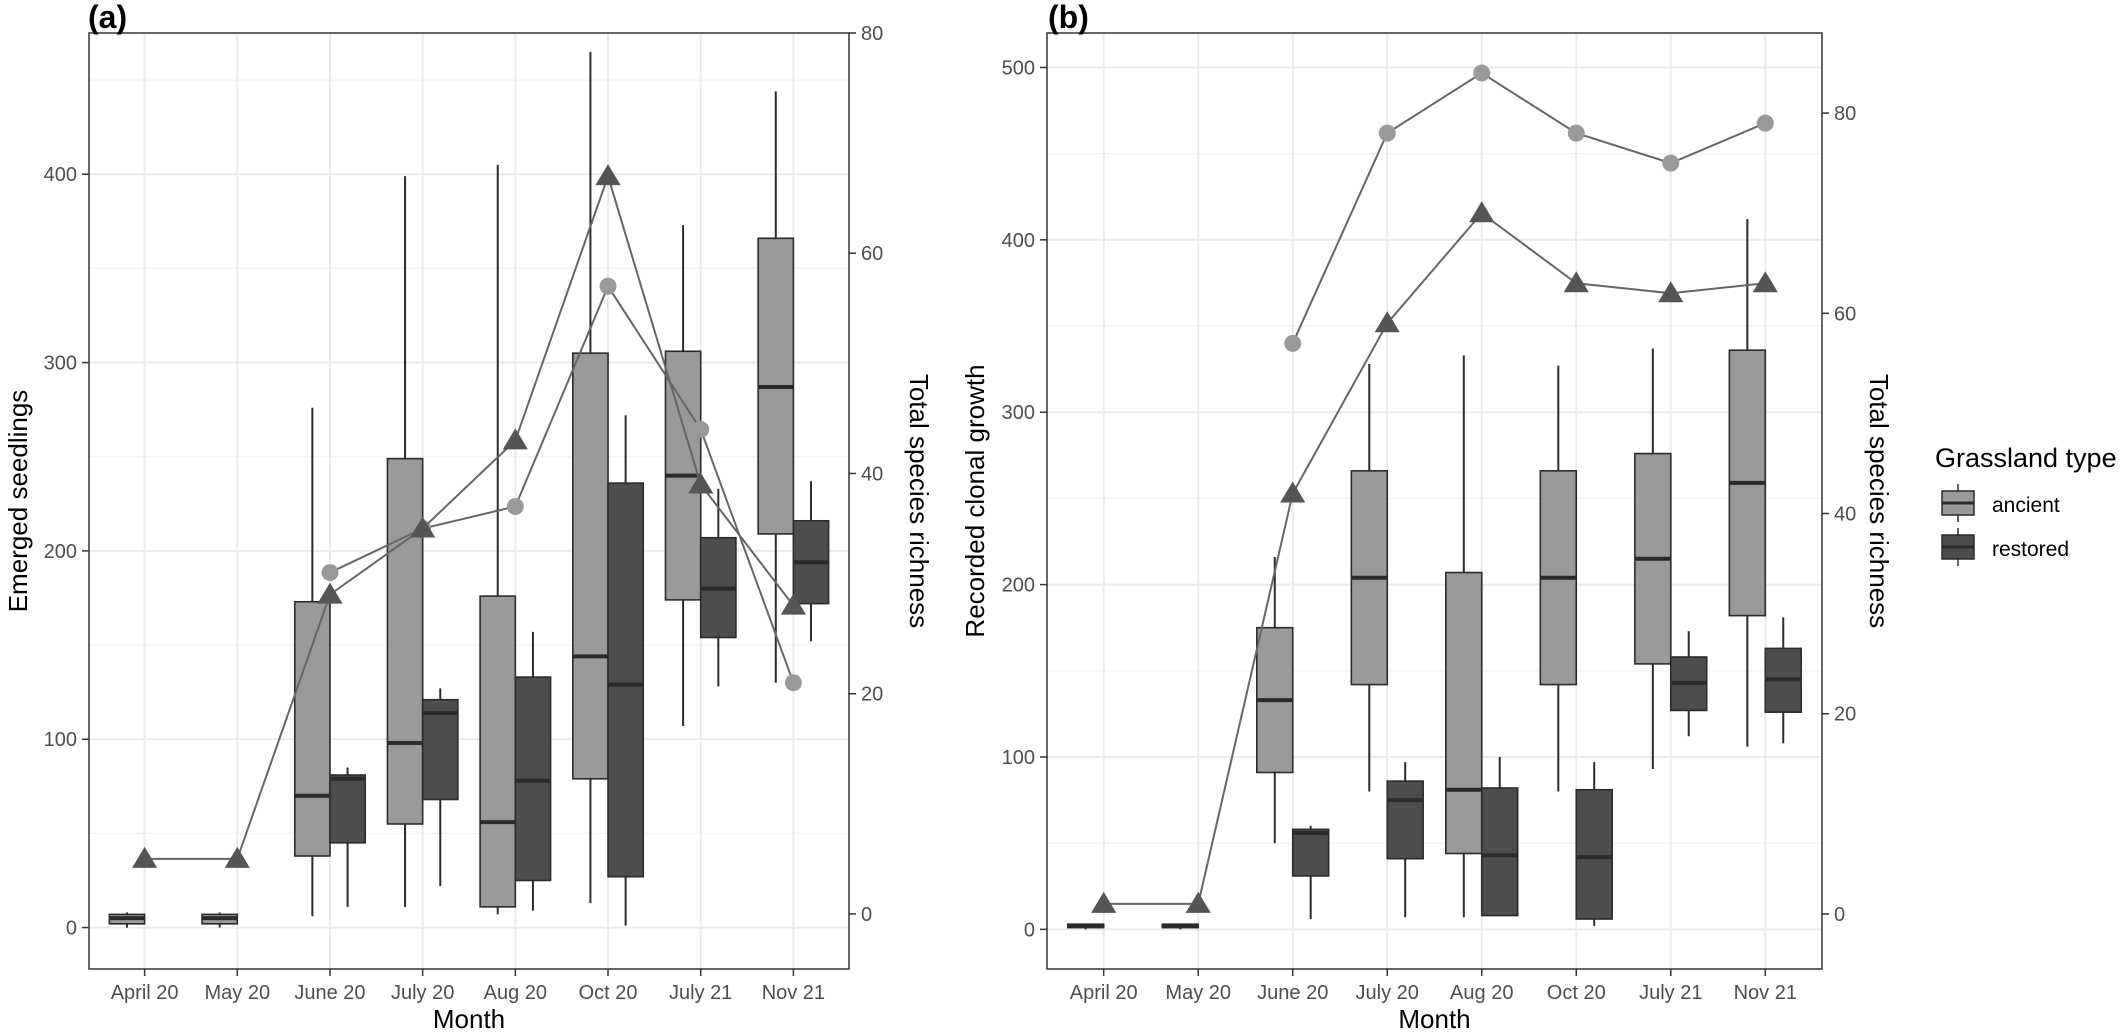 The width and height of the screenshot is (2128, 1036). Describe the element at coordinates (975, 500) in the screenshot. I see `panel-b-y-axis-title: Recorded clonal growth` at that location.